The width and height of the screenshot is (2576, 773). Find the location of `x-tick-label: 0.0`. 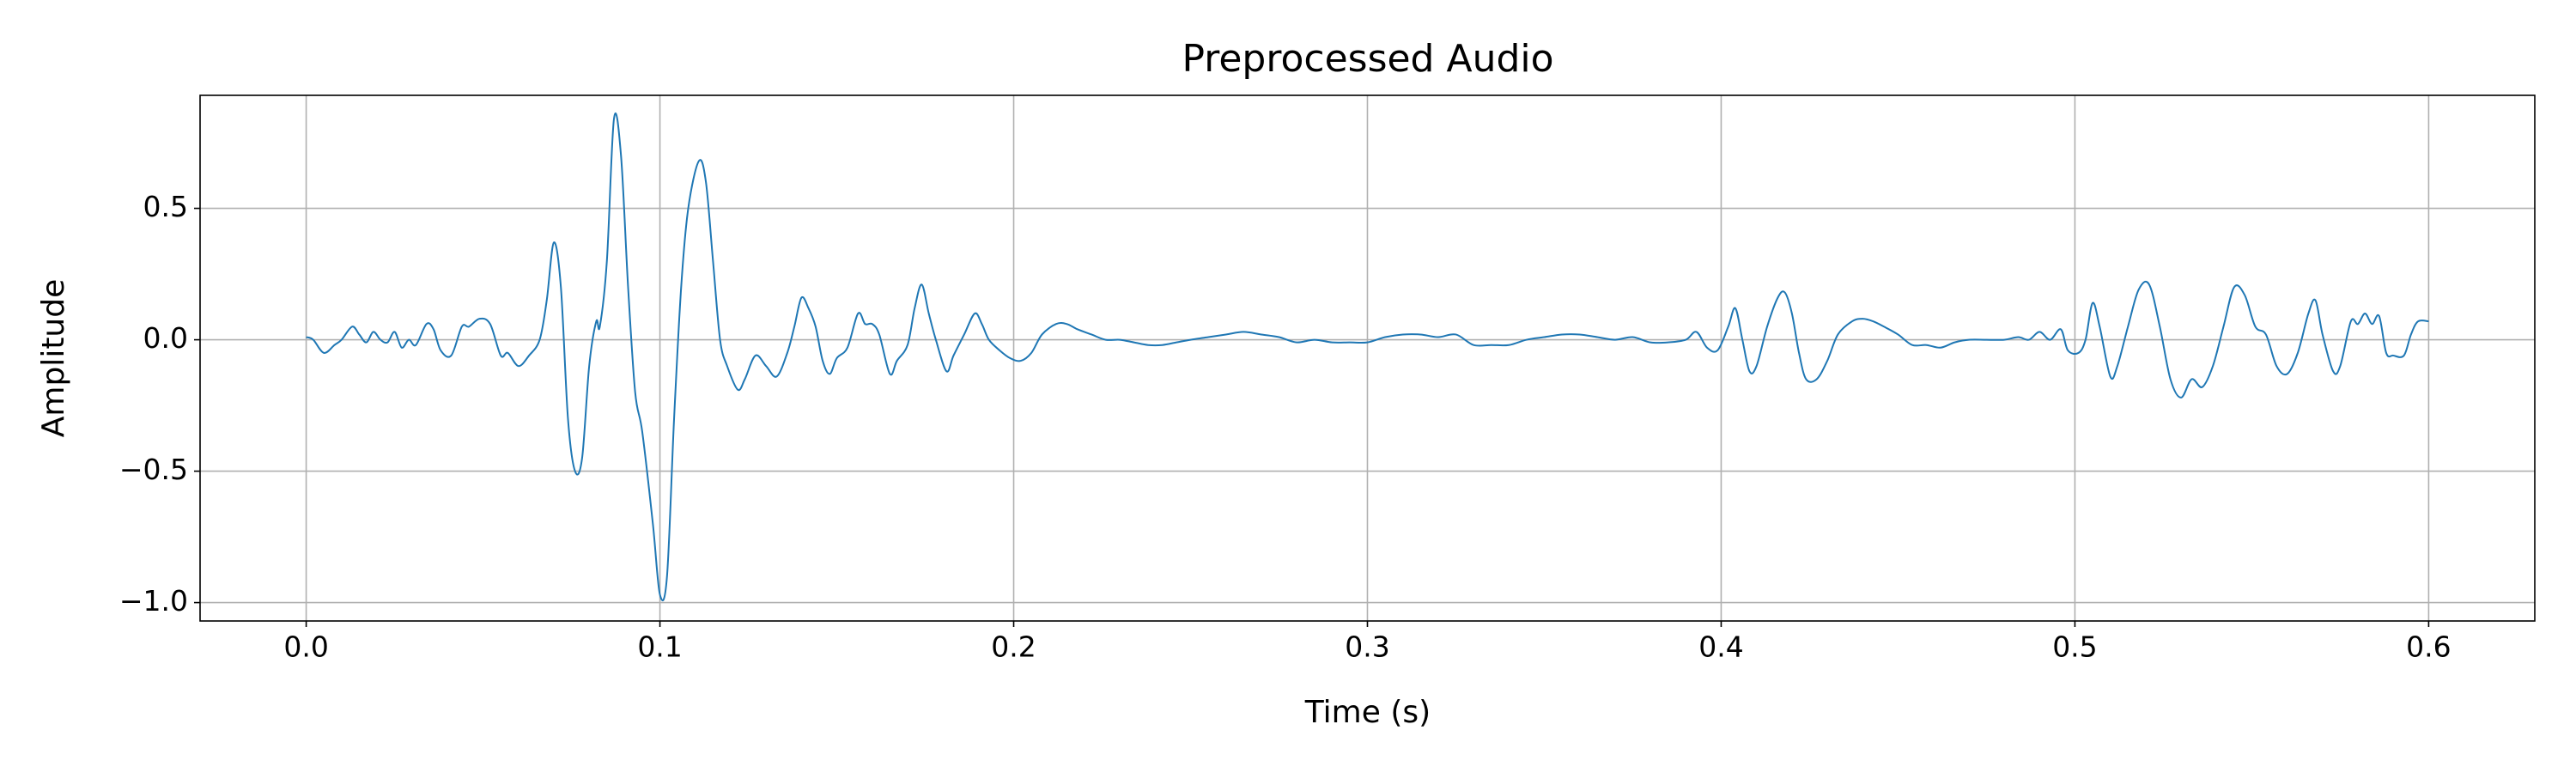

x-tick-label: 0.0 is located at coordinates (305, 647).